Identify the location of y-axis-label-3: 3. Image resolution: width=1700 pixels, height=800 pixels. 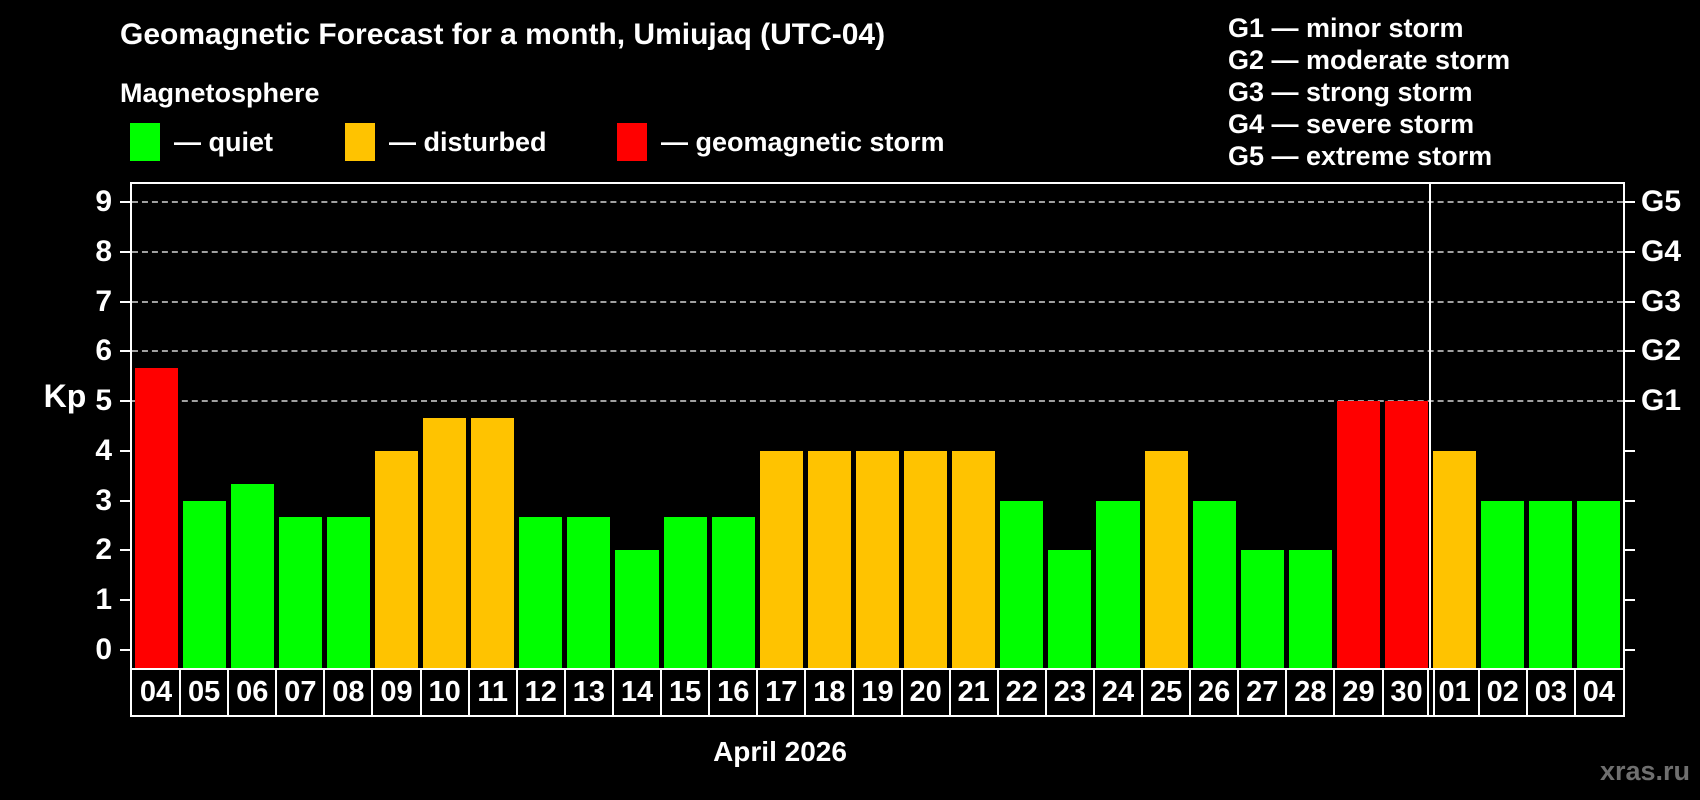
(103, 500).